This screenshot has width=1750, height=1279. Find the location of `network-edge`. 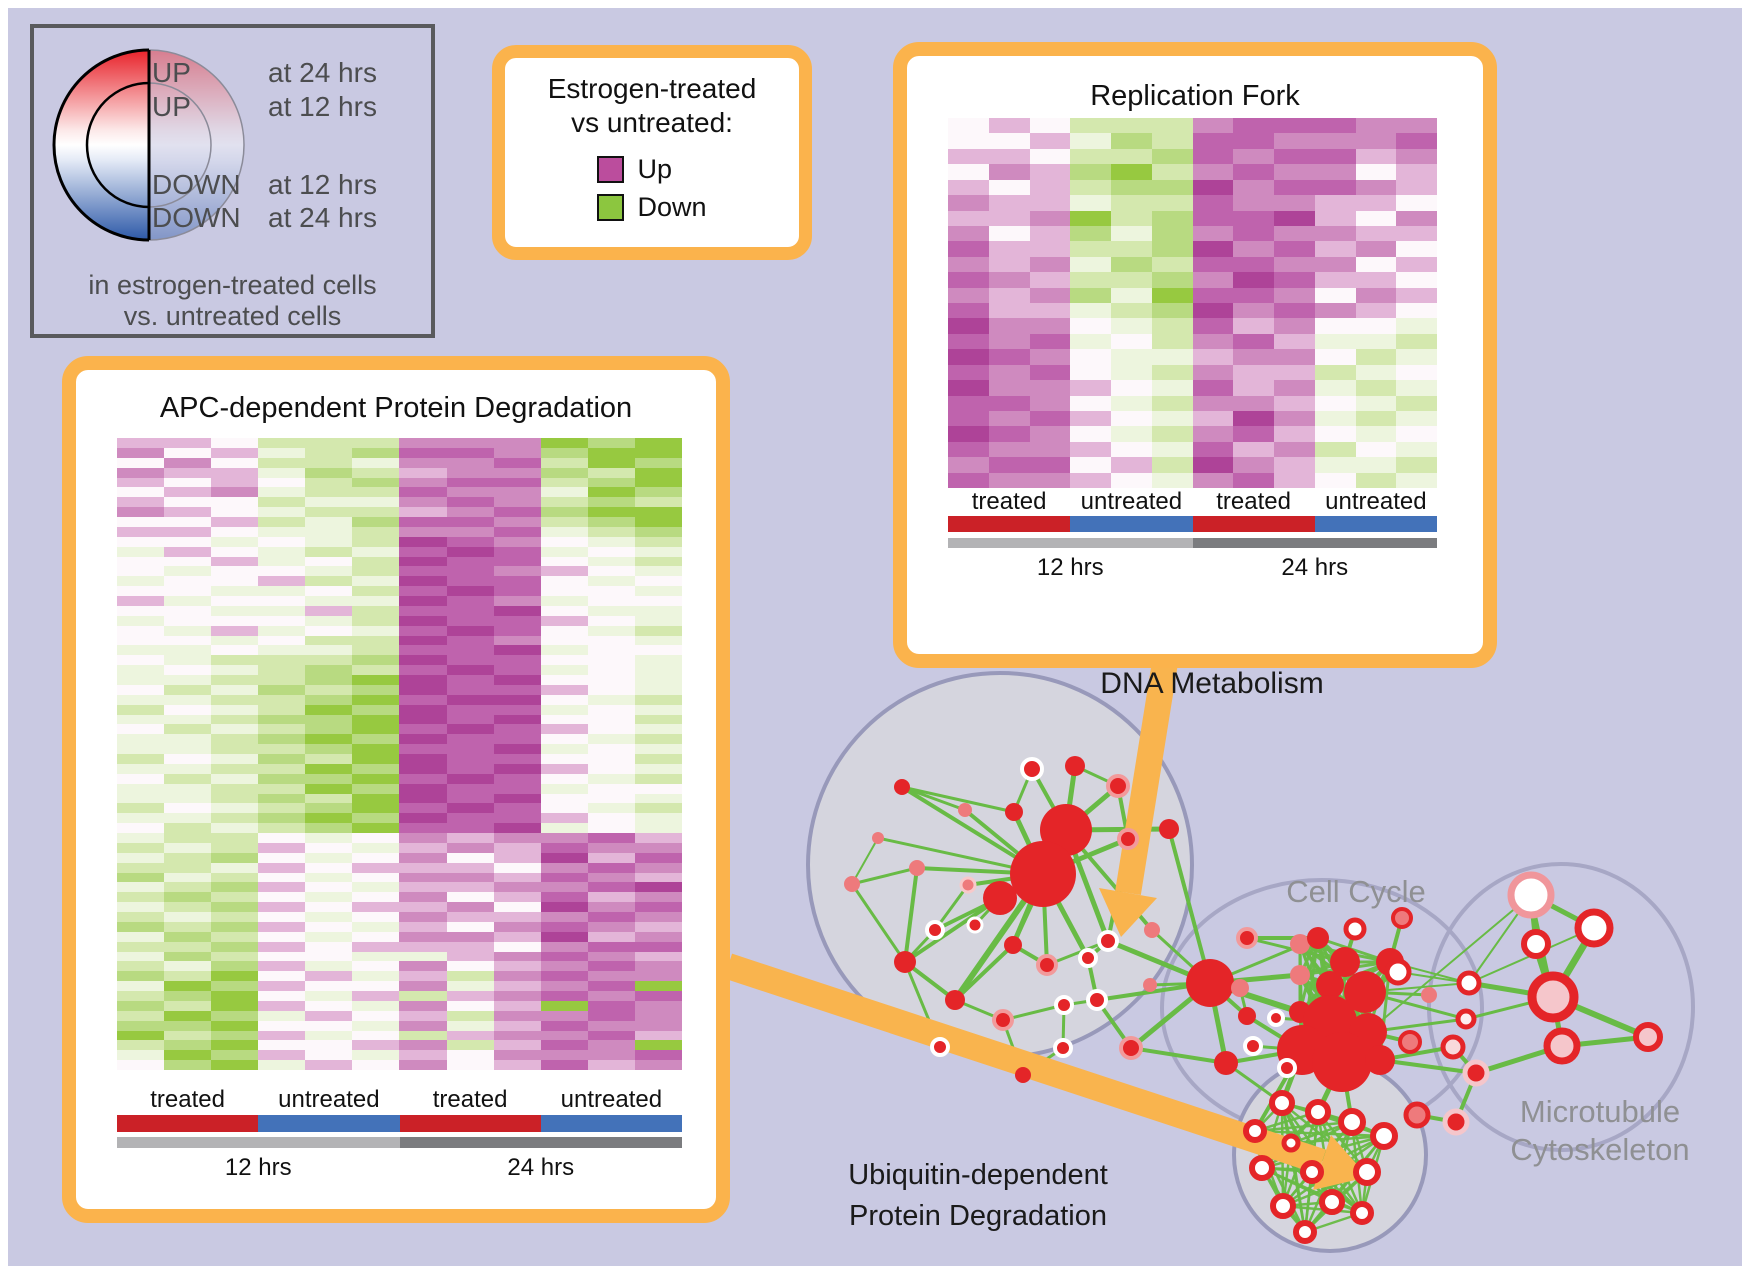

network-edge is located at coordinates (984, 972).